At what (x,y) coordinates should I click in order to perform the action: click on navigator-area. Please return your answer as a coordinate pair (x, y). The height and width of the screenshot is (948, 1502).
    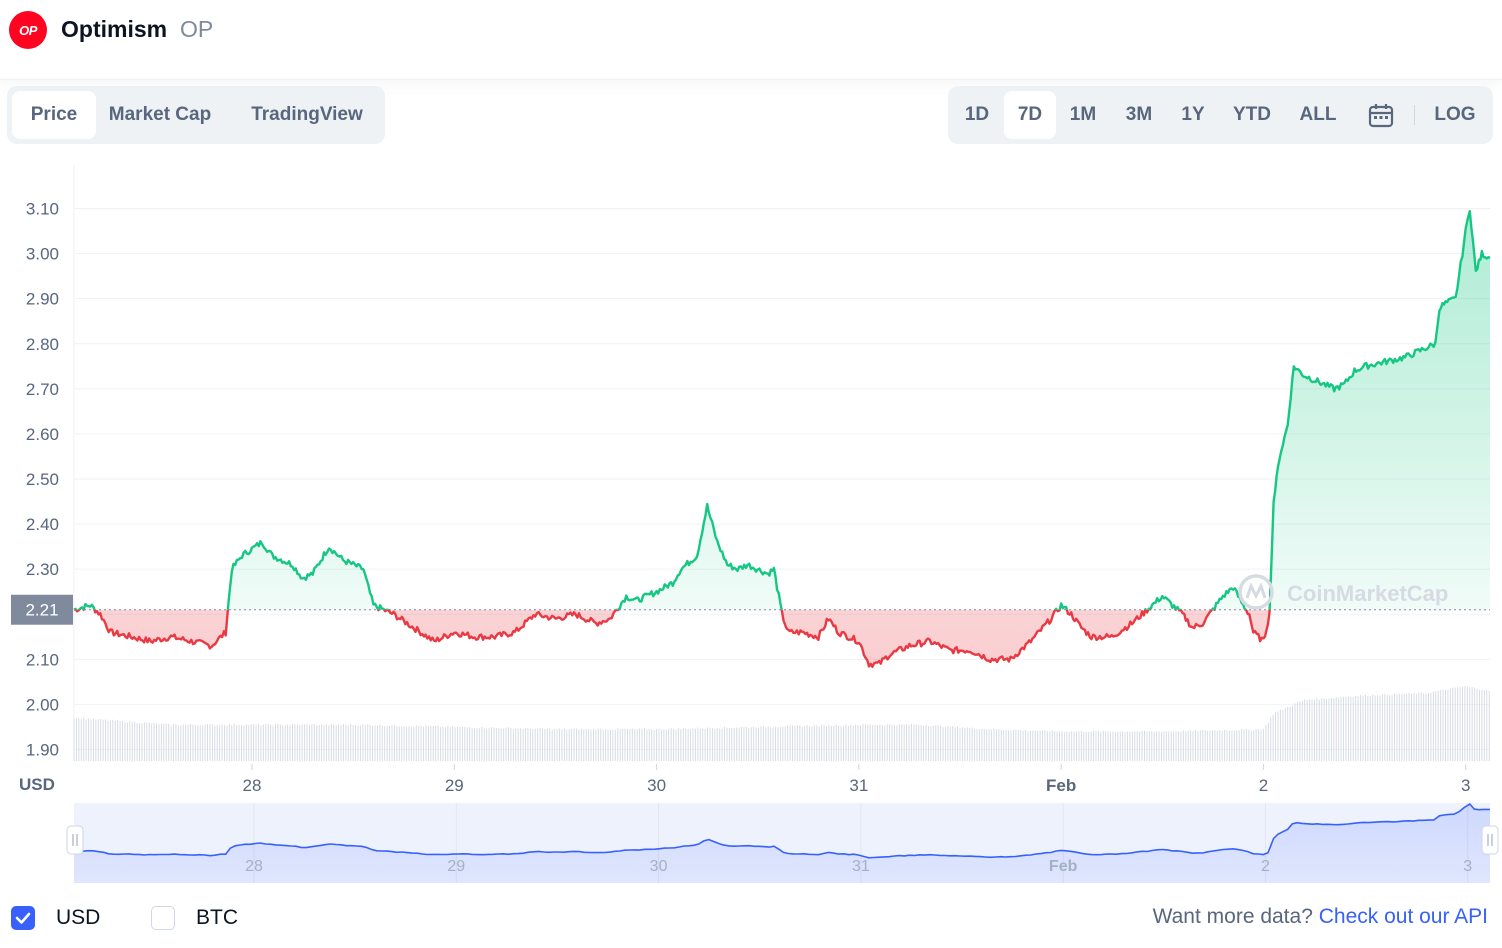
    Looking at the image, I should click on (782, 843).